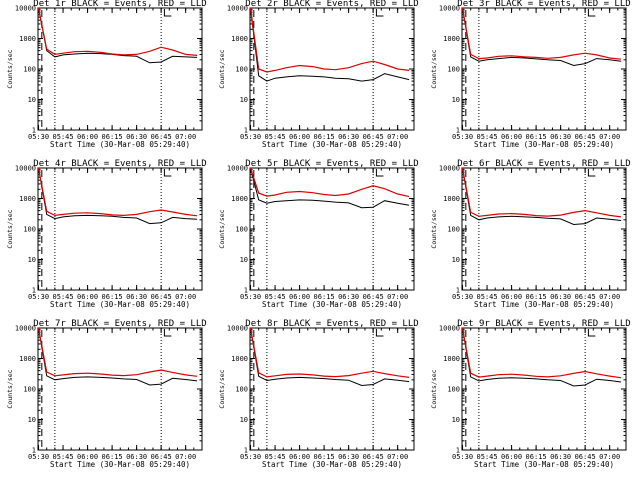  What do you see at coordinates (331, 164) in the screenshot?
I see `chart-title: Det 5r BLACK = Events, RED = LLD` at bounding box center [331, 164].